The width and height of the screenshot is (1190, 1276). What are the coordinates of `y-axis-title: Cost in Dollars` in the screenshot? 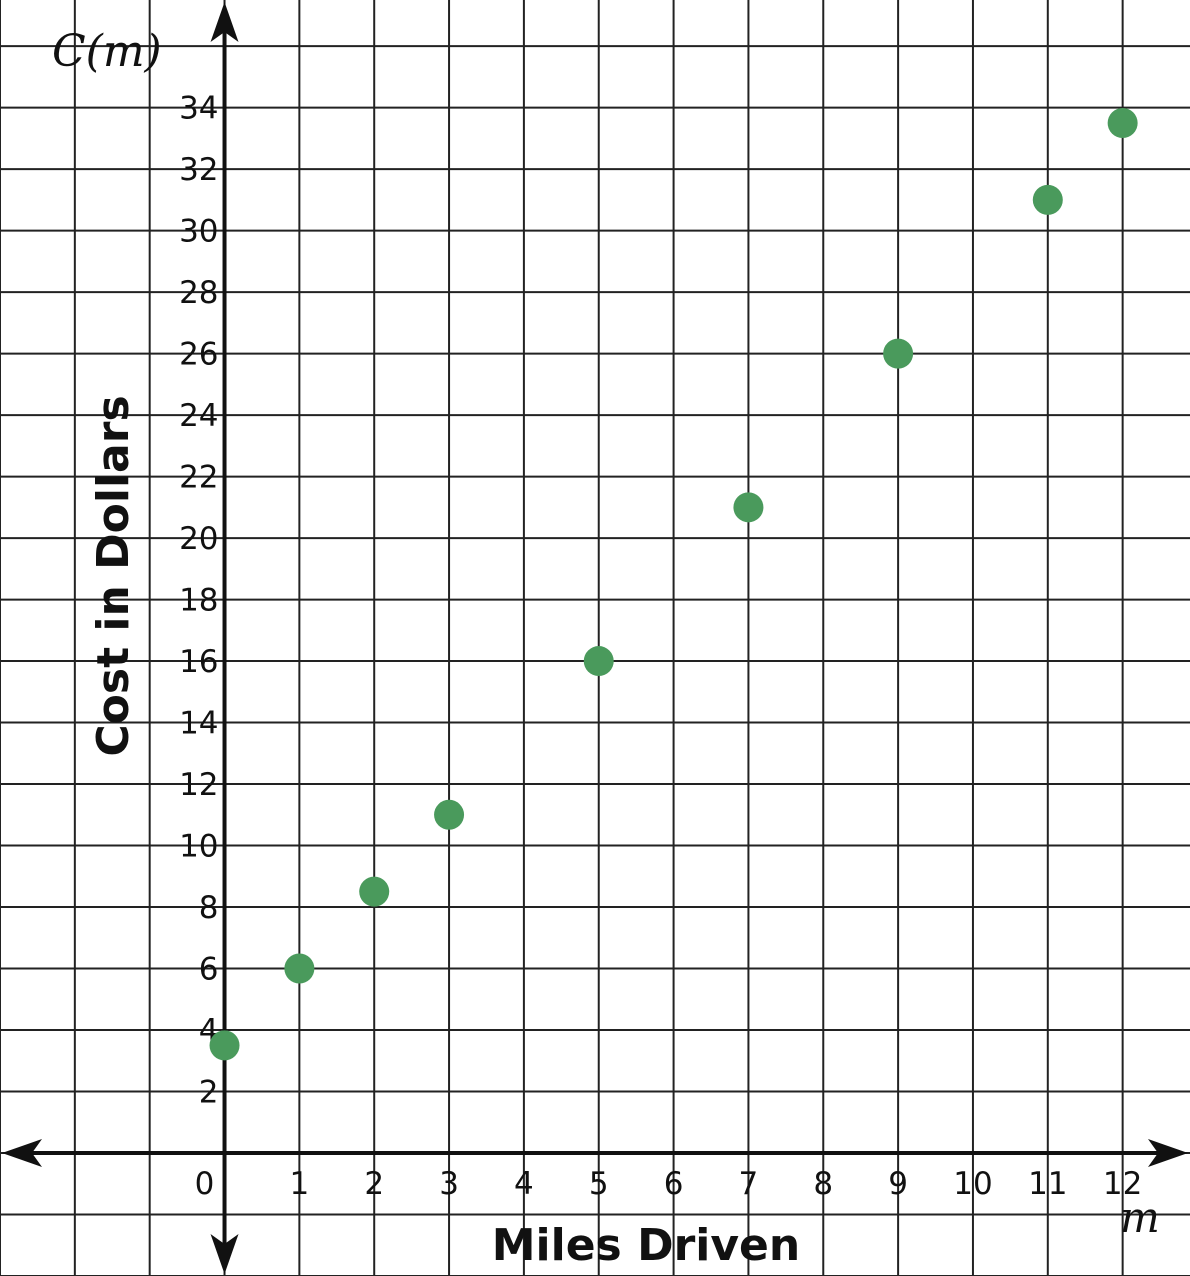 It's located at (113, 575).